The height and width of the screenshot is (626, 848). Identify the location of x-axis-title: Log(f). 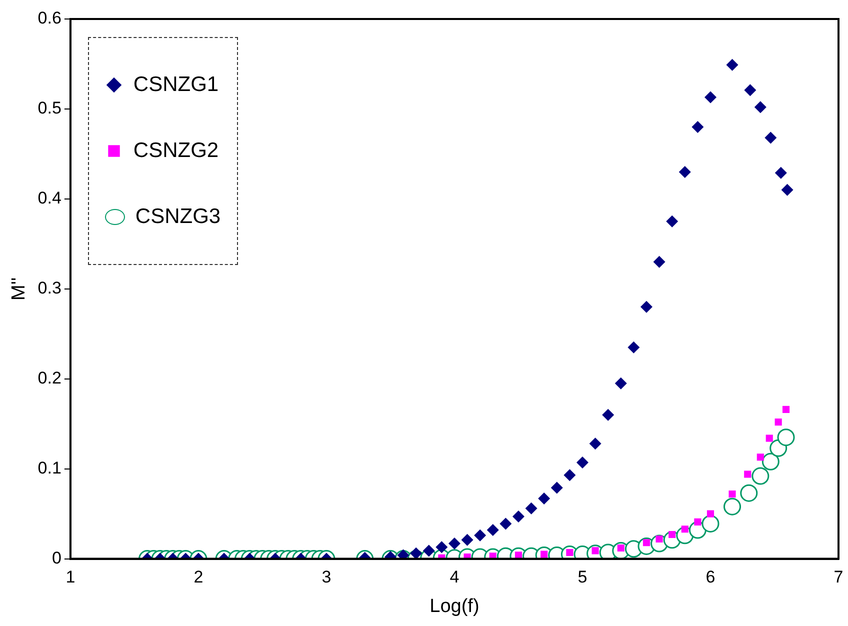
(455, 606).